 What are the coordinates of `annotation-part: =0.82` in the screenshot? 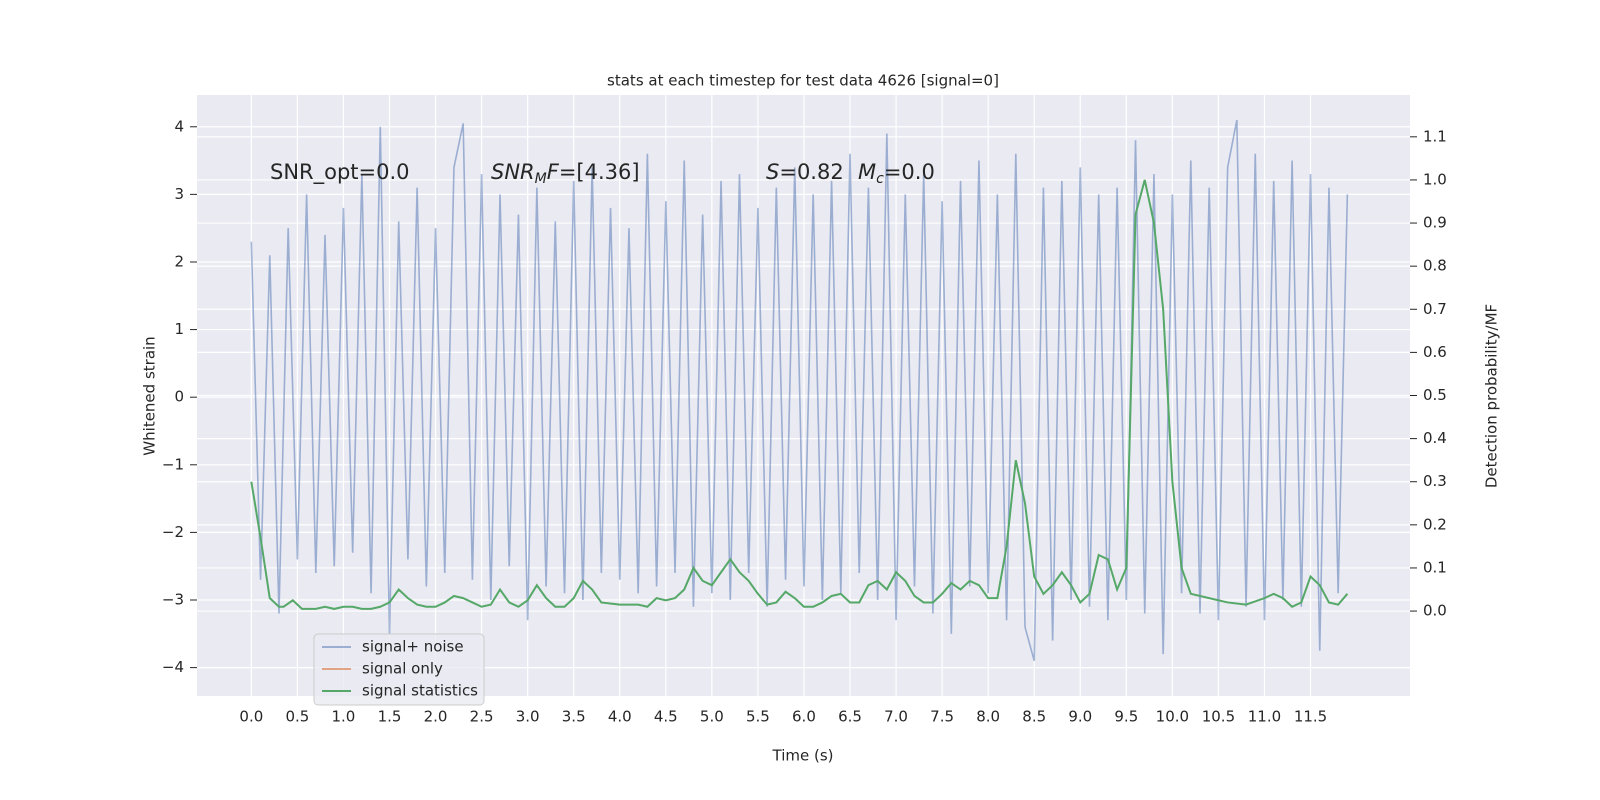 It's located at (811, 172).